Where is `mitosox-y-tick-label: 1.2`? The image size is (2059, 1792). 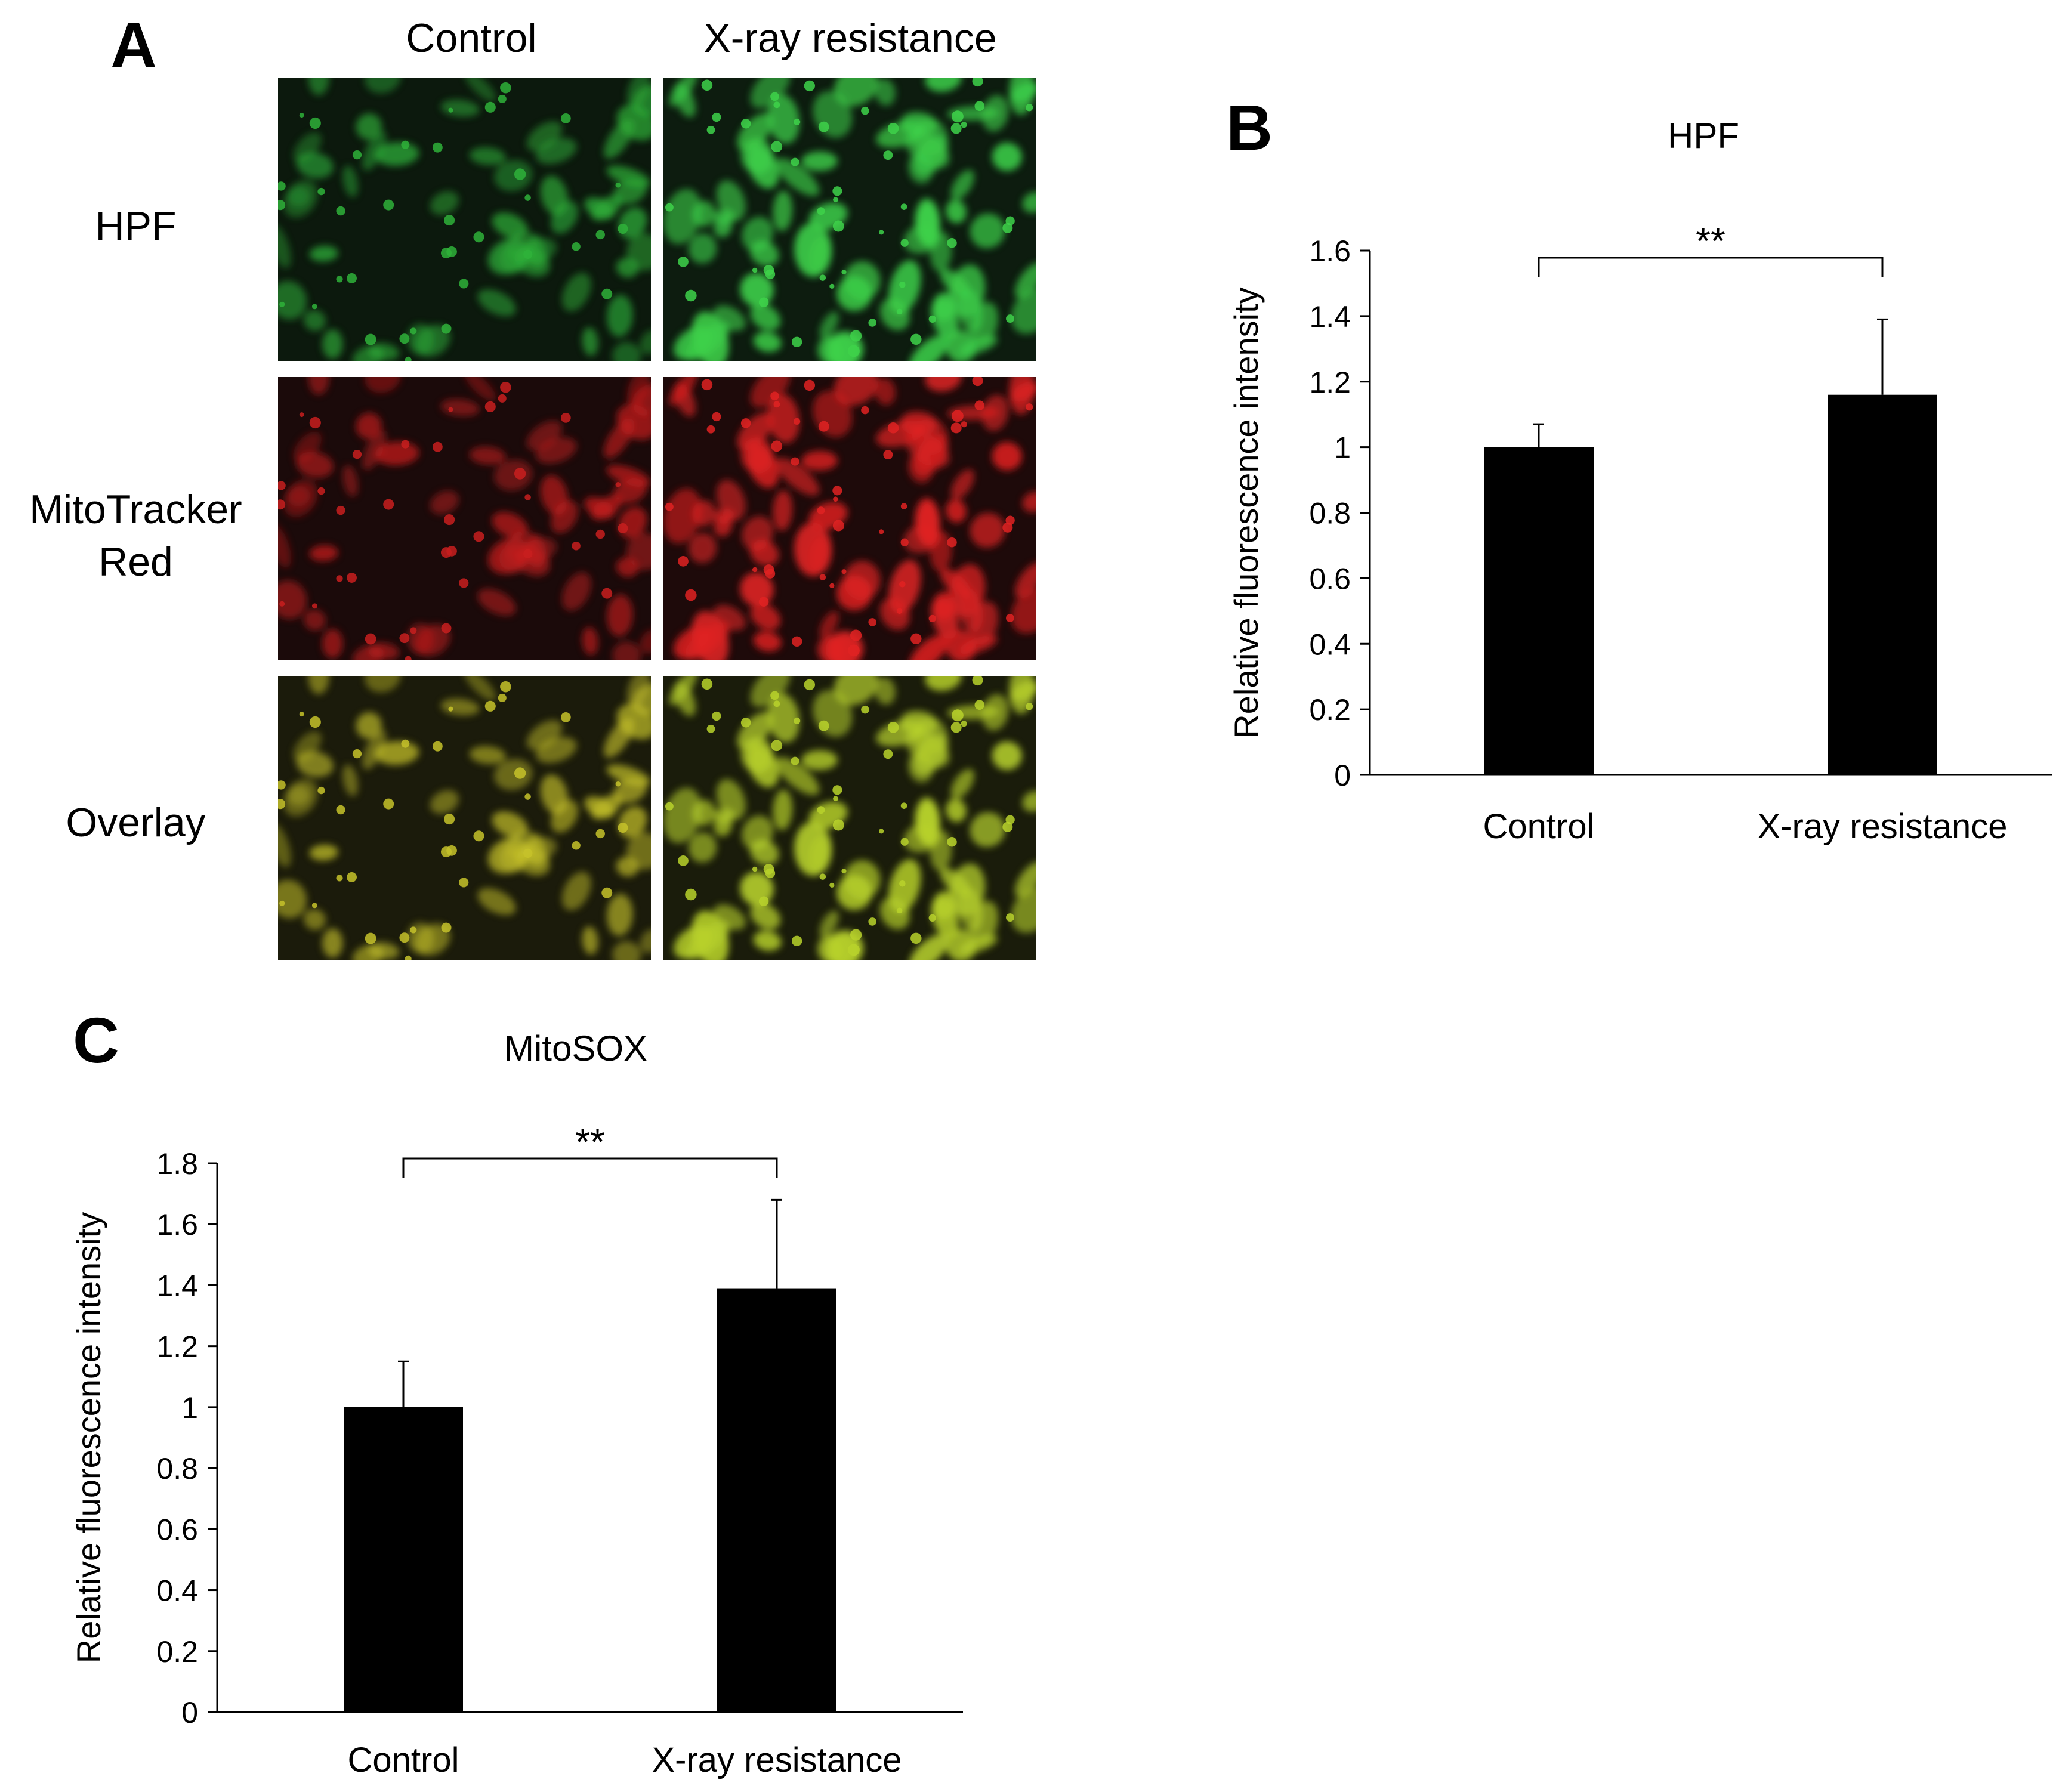
mitosox-y-tick-label: 1.2 is located at coordinates (177, 1347).